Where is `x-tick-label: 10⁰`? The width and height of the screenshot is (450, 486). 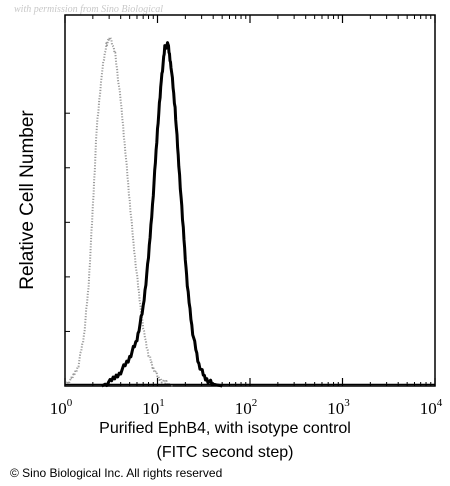 x-tick-label: 10⁰ is located at coordinates (61, 407).